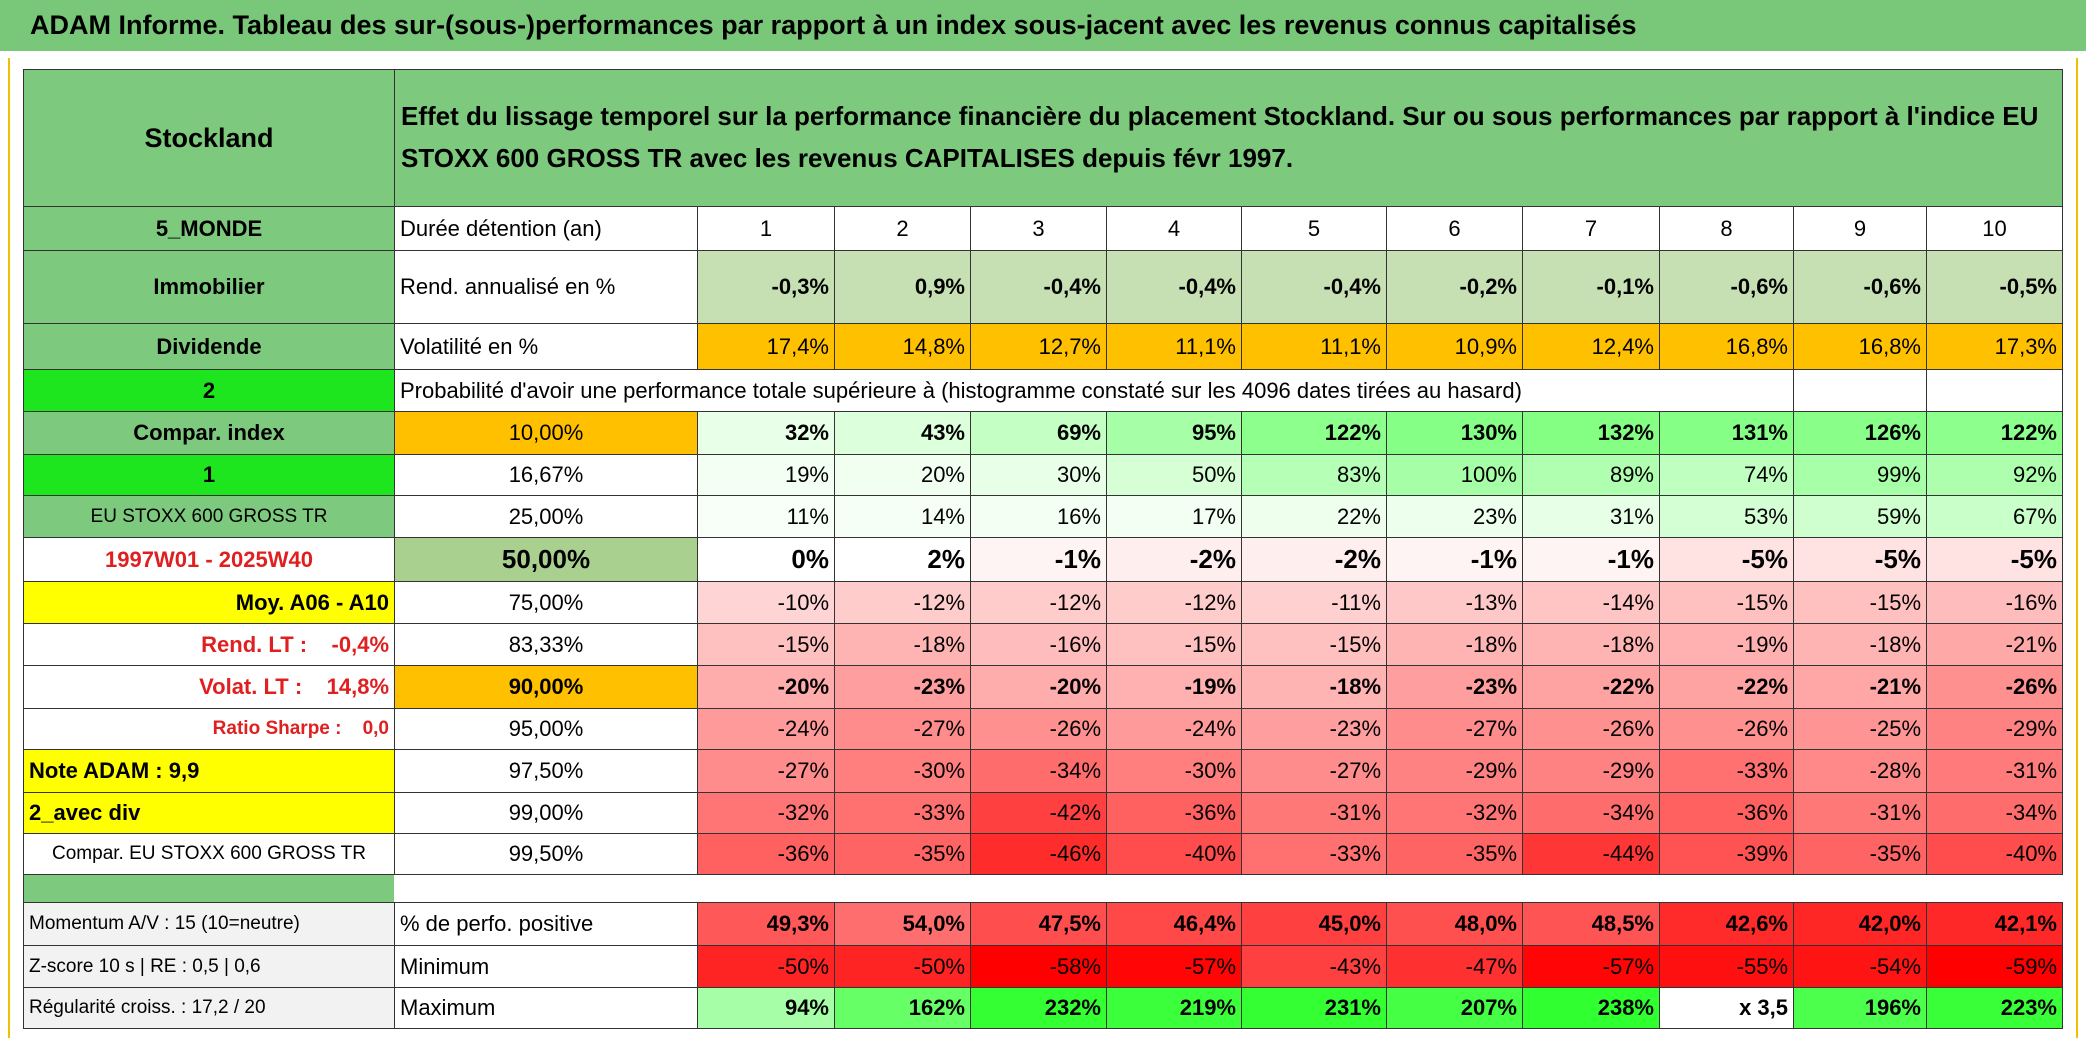  I want to click on value-cell: -2%, so click(1174, 559).